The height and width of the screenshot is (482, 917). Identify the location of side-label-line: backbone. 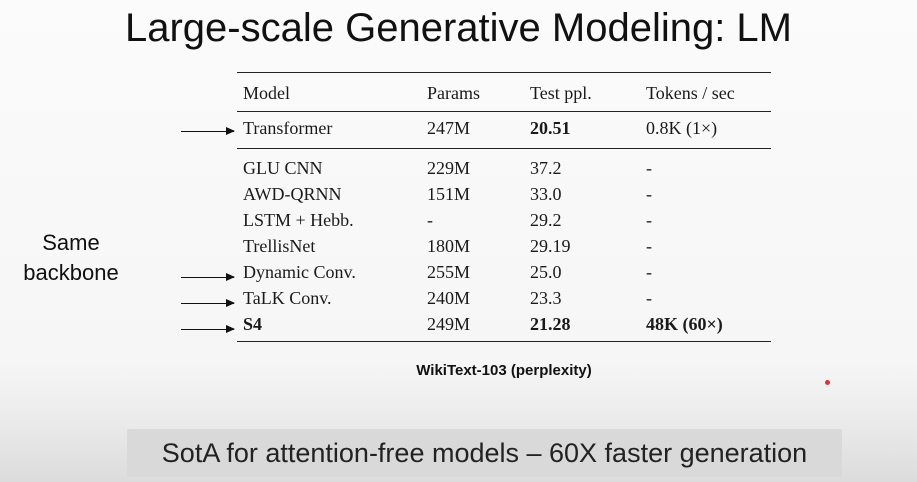
(71, 272).